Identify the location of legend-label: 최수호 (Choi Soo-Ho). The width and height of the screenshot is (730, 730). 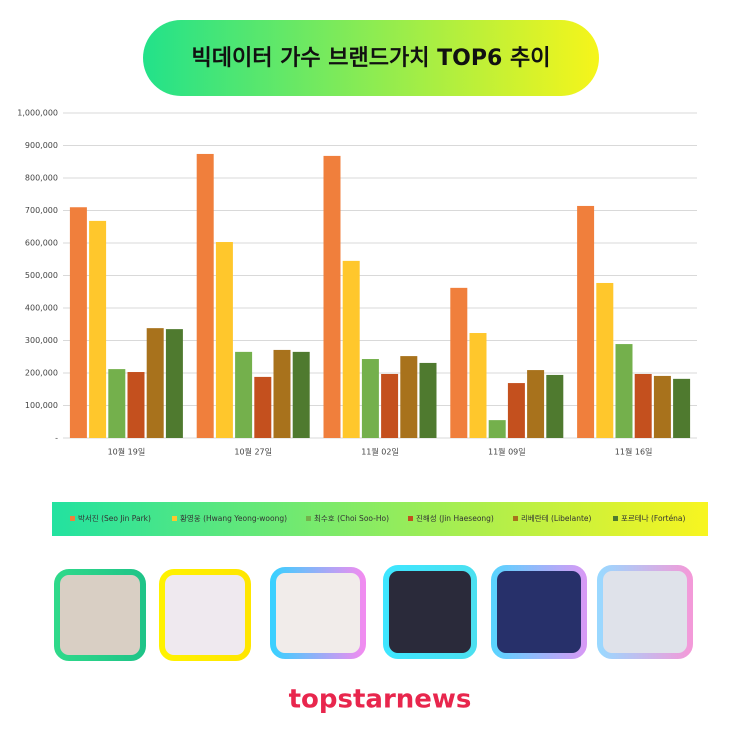
(351, 518).